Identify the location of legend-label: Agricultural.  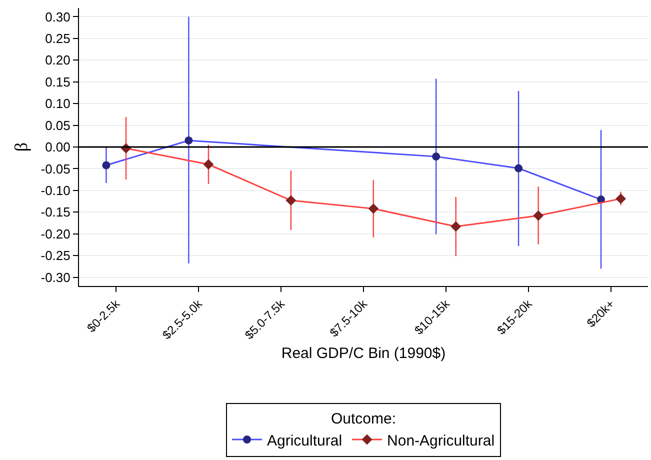
(304, 441).